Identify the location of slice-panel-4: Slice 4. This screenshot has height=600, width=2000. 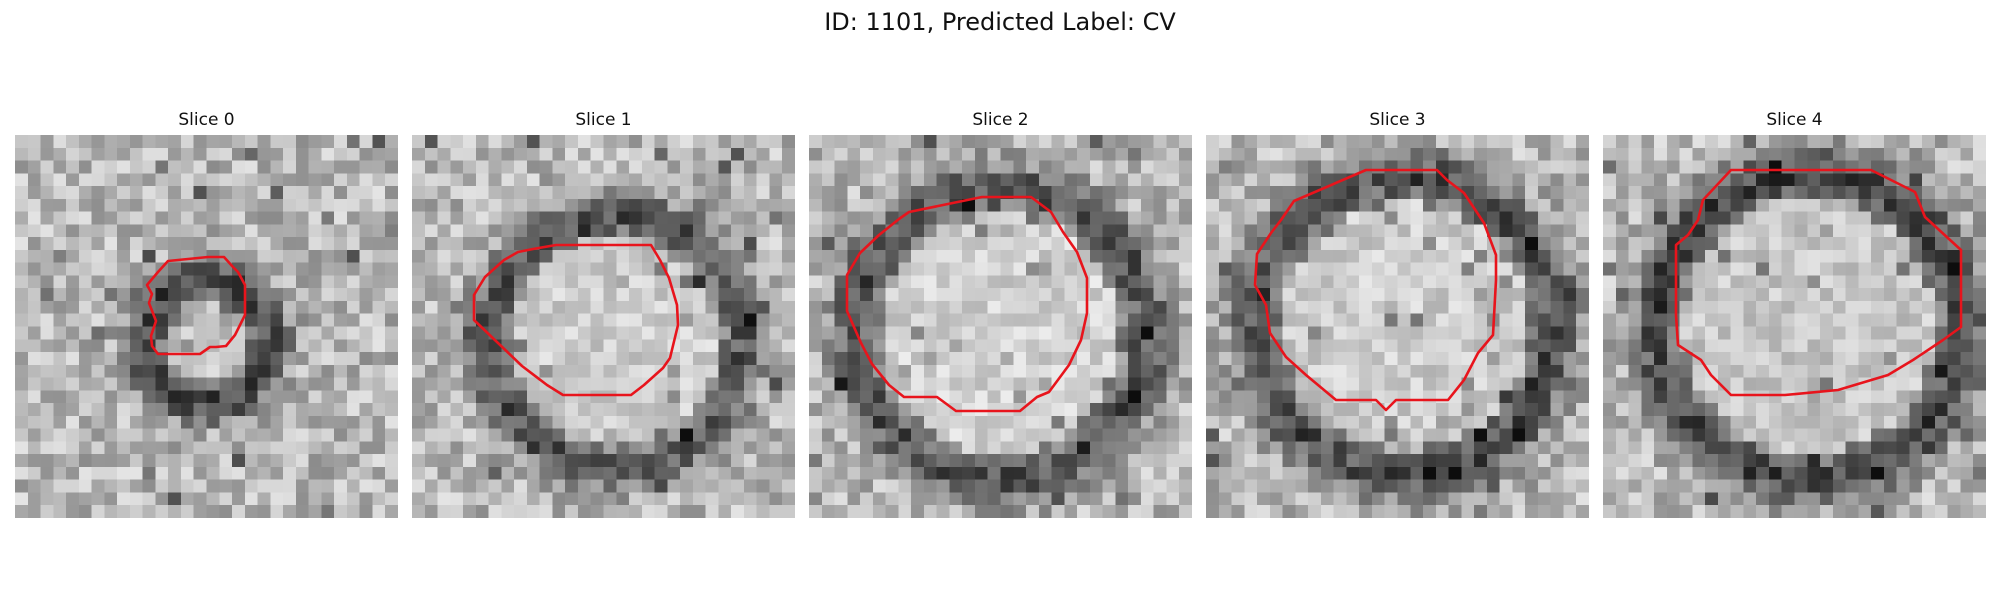
(1794, 312).